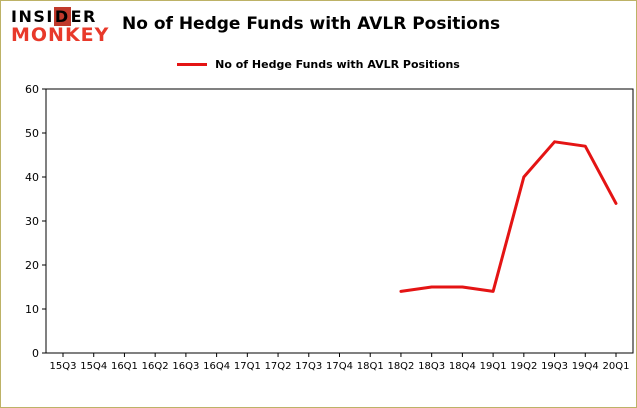 The image size is (637, 408). What do you see at coordinates (63, 366) in the screenshot?
I see `svg-text: 15Q3` at bounding box center [63, 366].